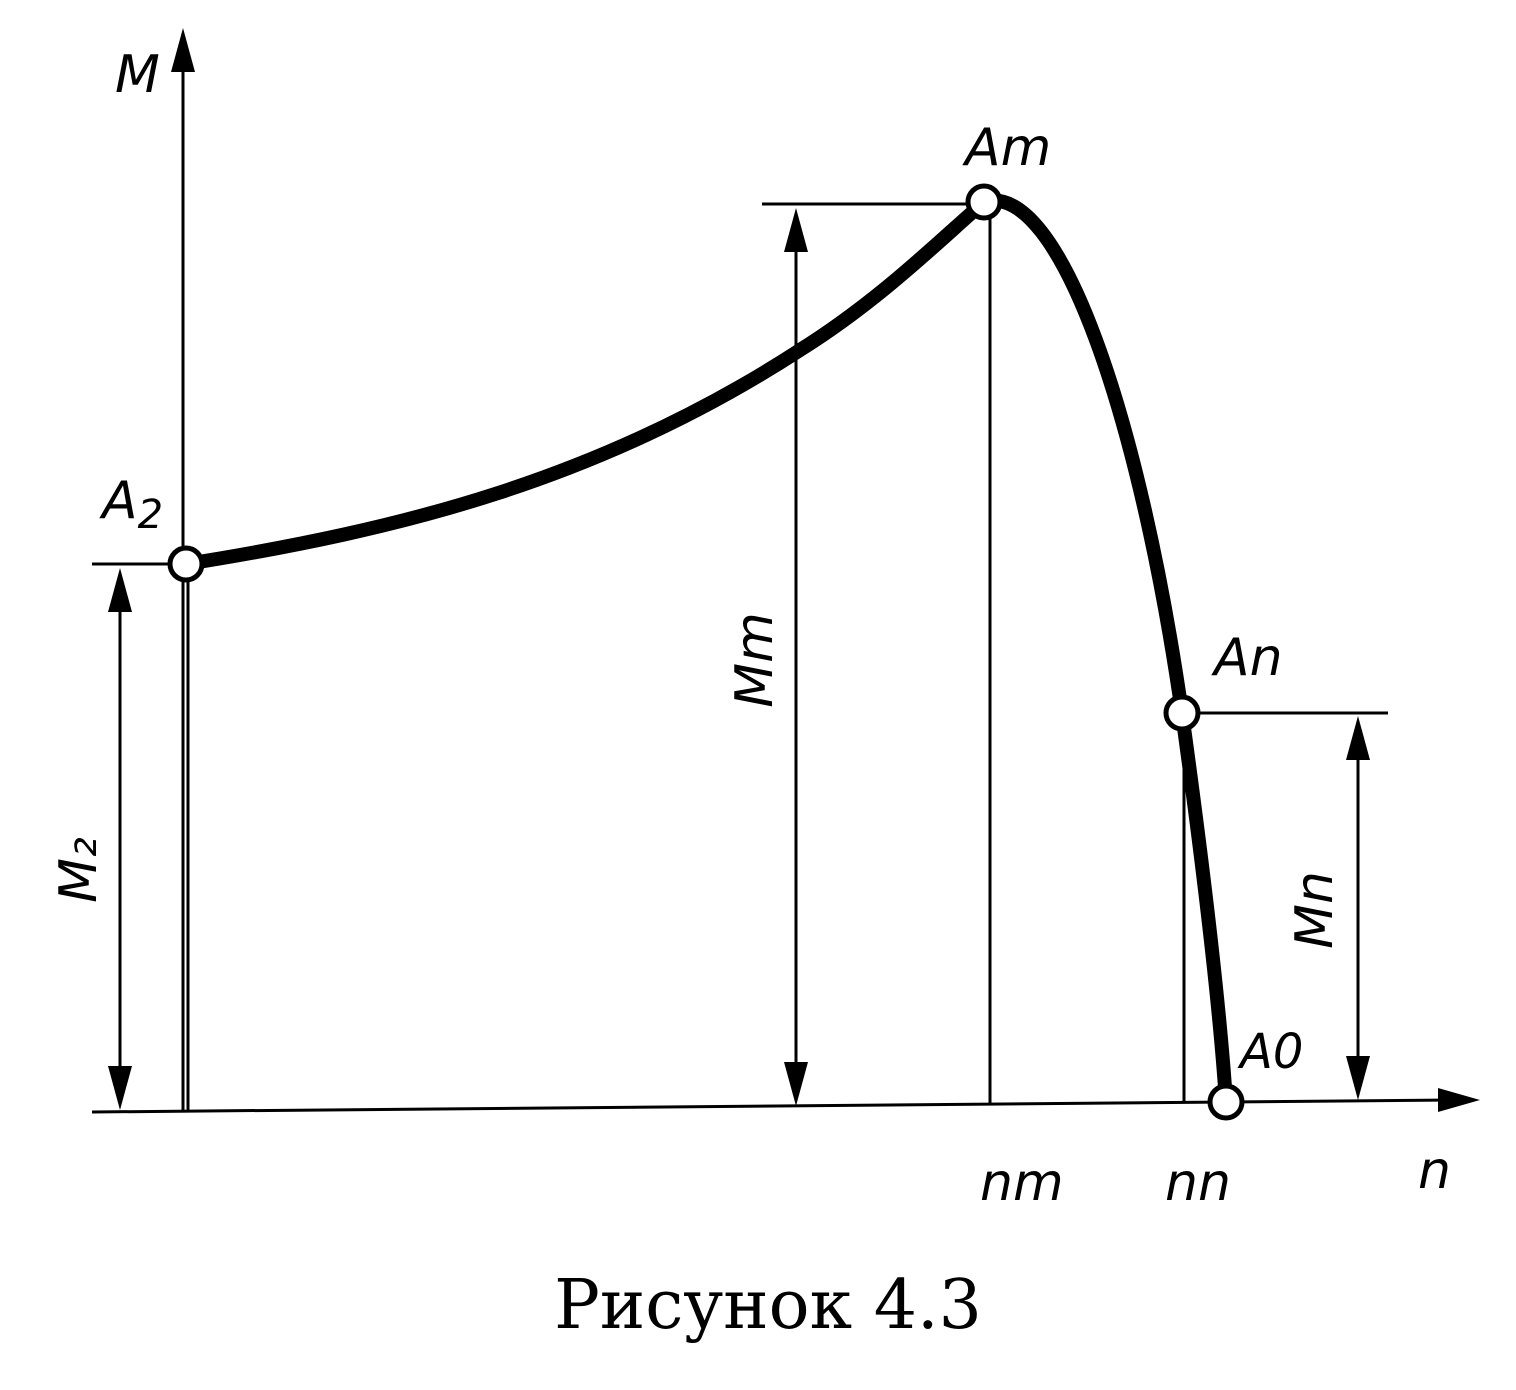  I want to click on dimension-mm, so click(796, 657).